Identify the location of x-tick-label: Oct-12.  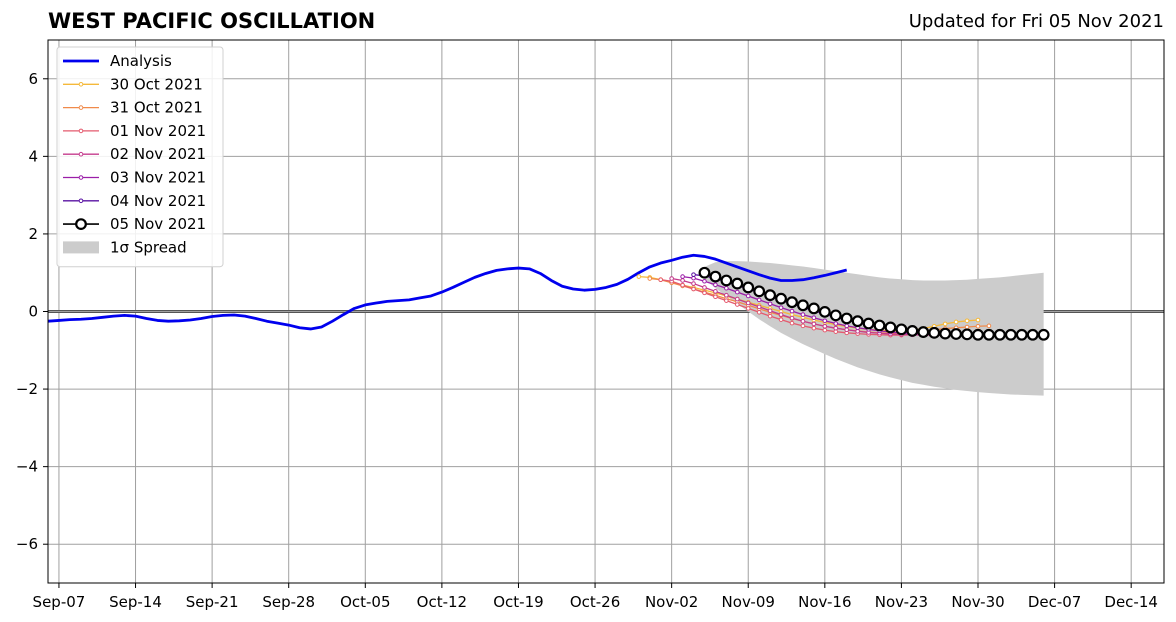
(442, 602).